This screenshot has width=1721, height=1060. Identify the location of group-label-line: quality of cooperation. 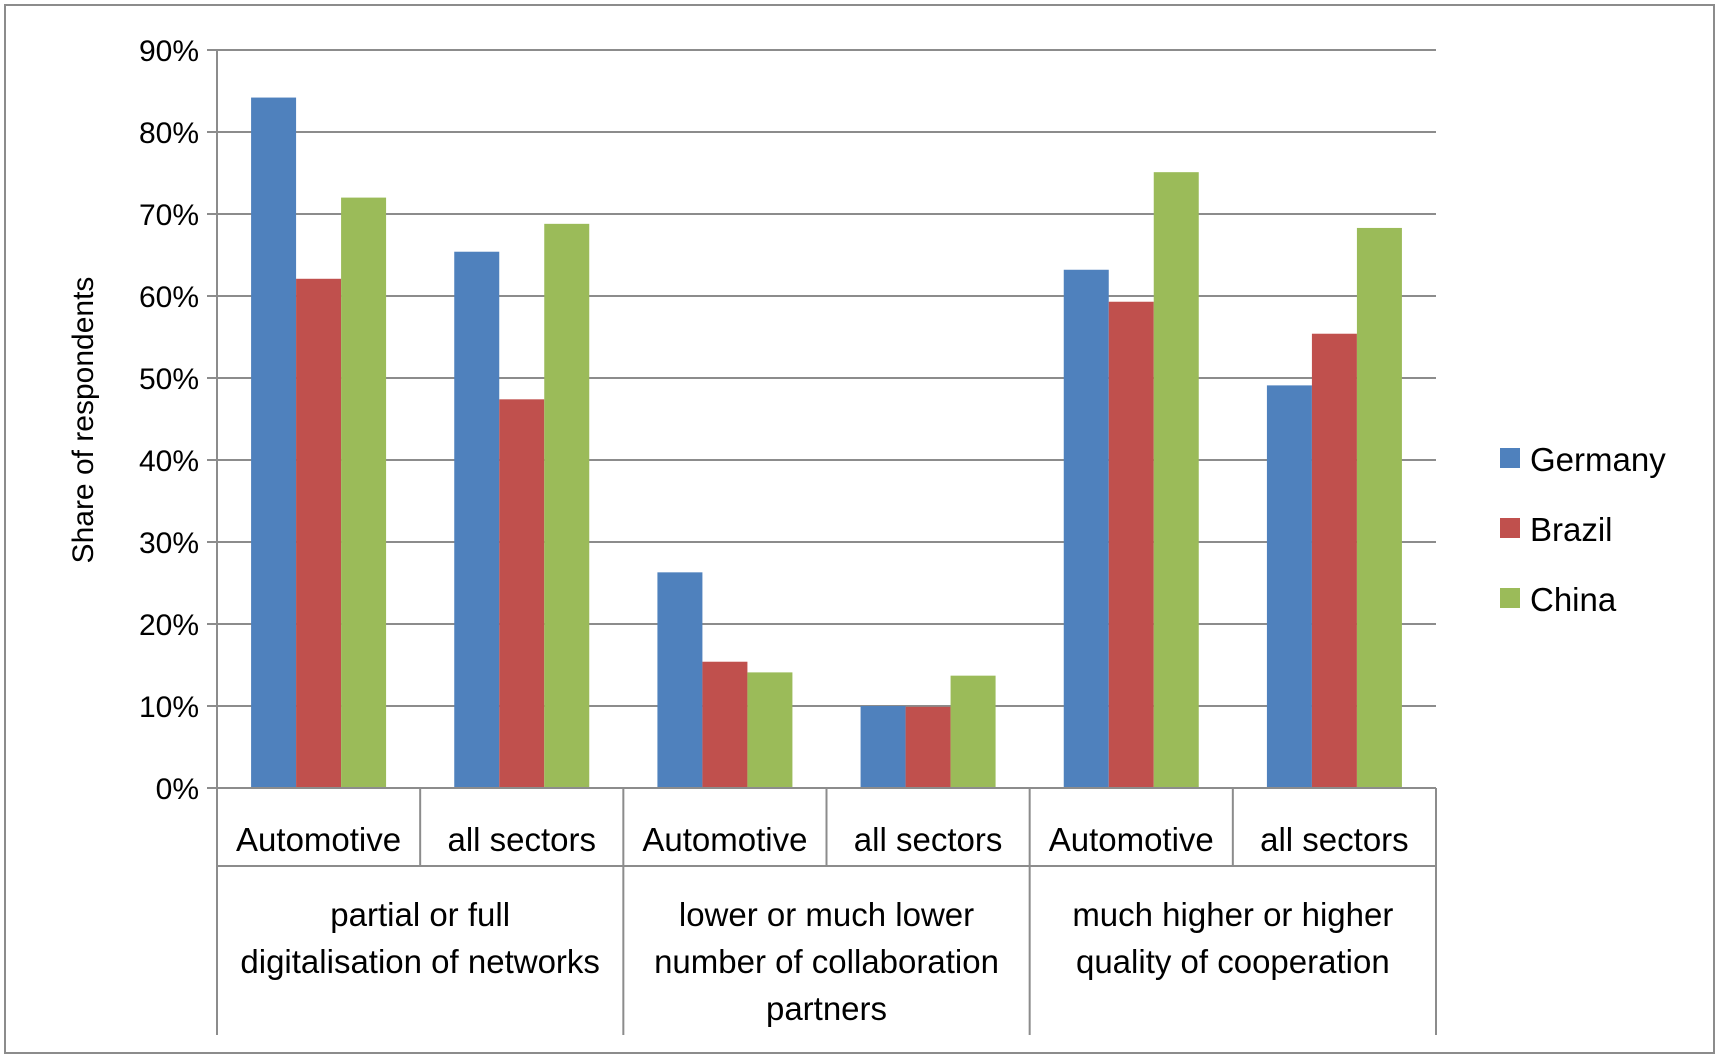
(1233, 961).